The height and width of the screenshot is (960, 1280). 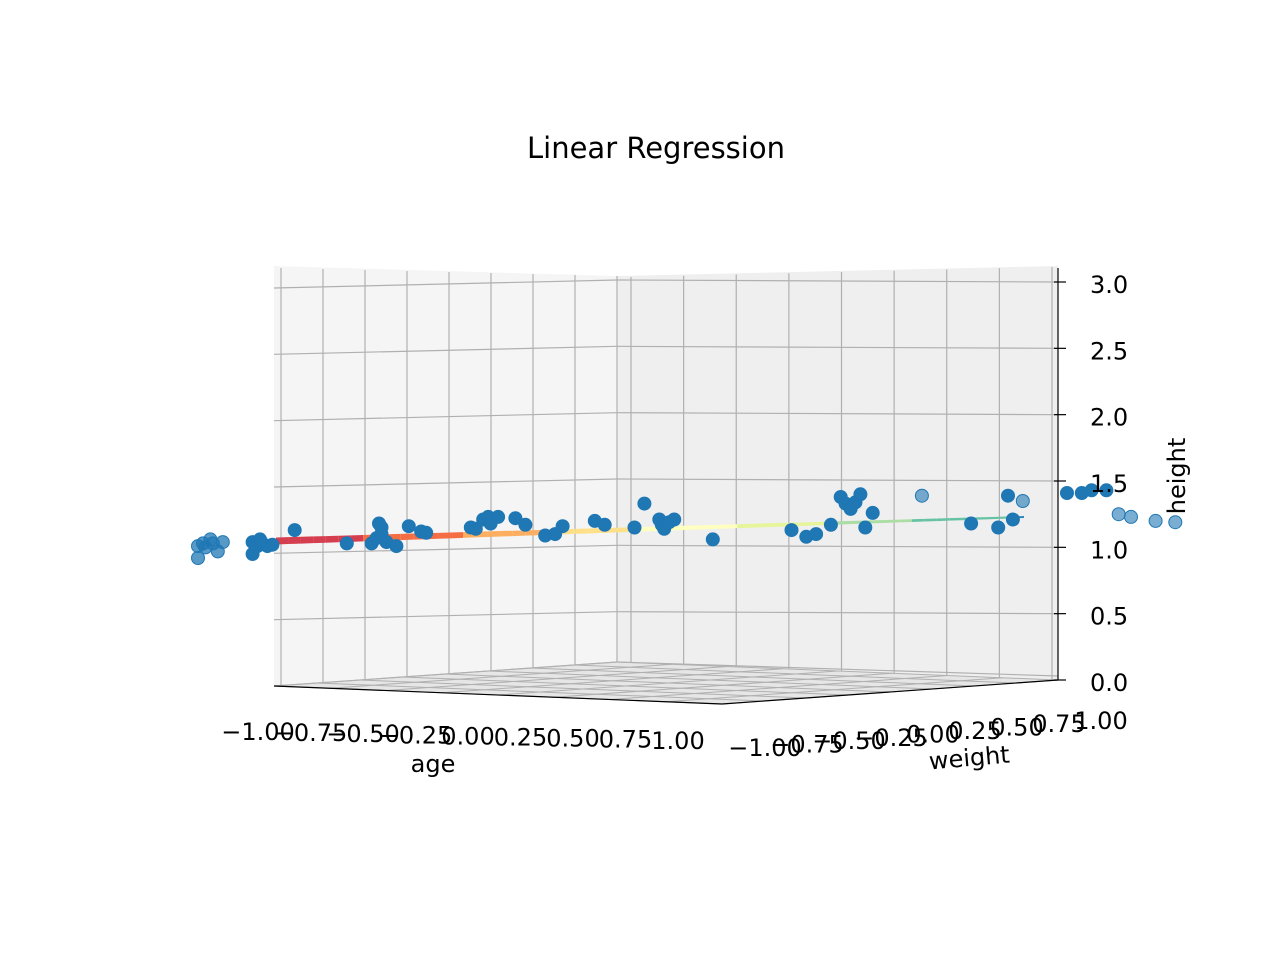 I want to click on left-pane, so click(x=445, y=476).